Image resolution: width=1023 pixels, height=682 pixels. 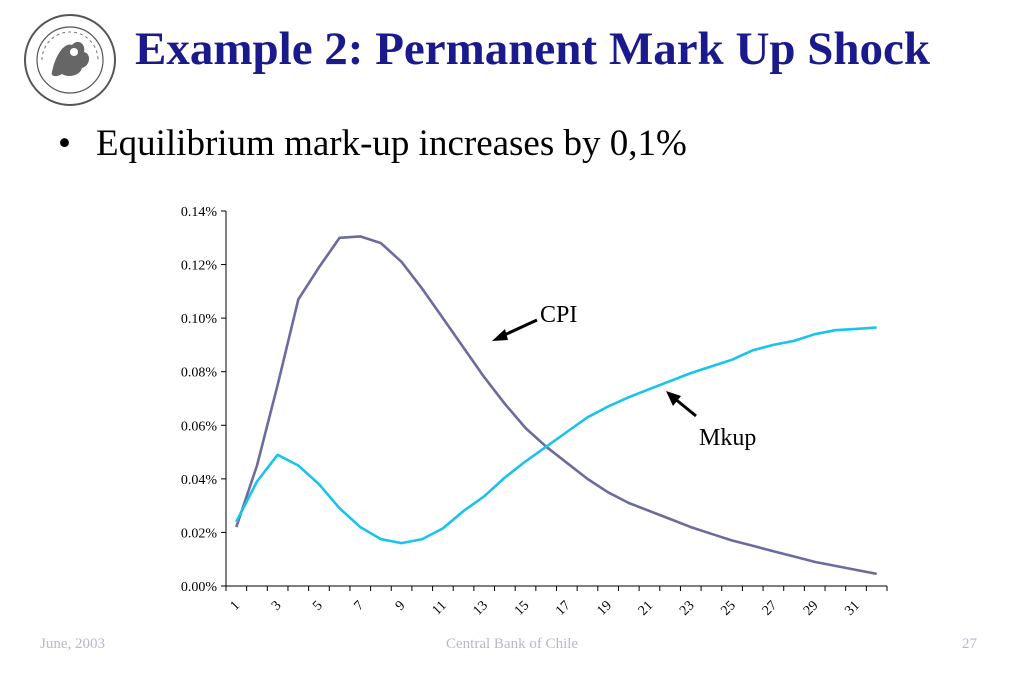 I want to click on x-tick-label: 1, so click(x=236, y=606).